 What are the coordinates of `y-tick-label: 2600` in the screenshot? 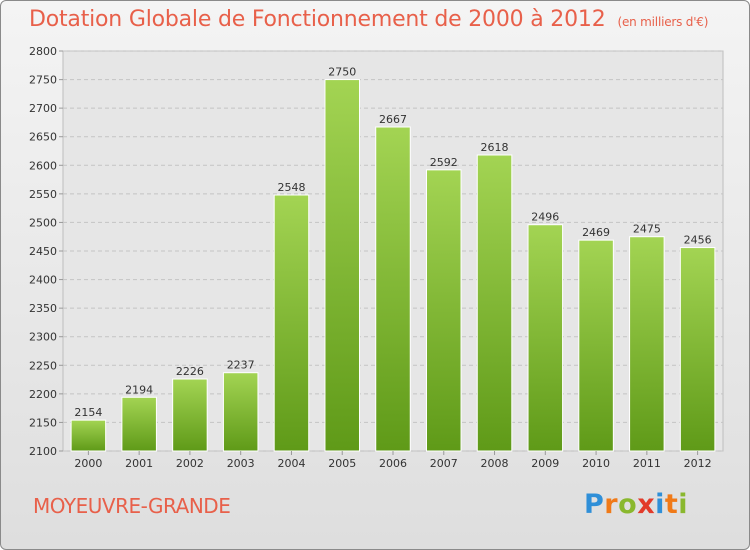 It's located at (43, 165).